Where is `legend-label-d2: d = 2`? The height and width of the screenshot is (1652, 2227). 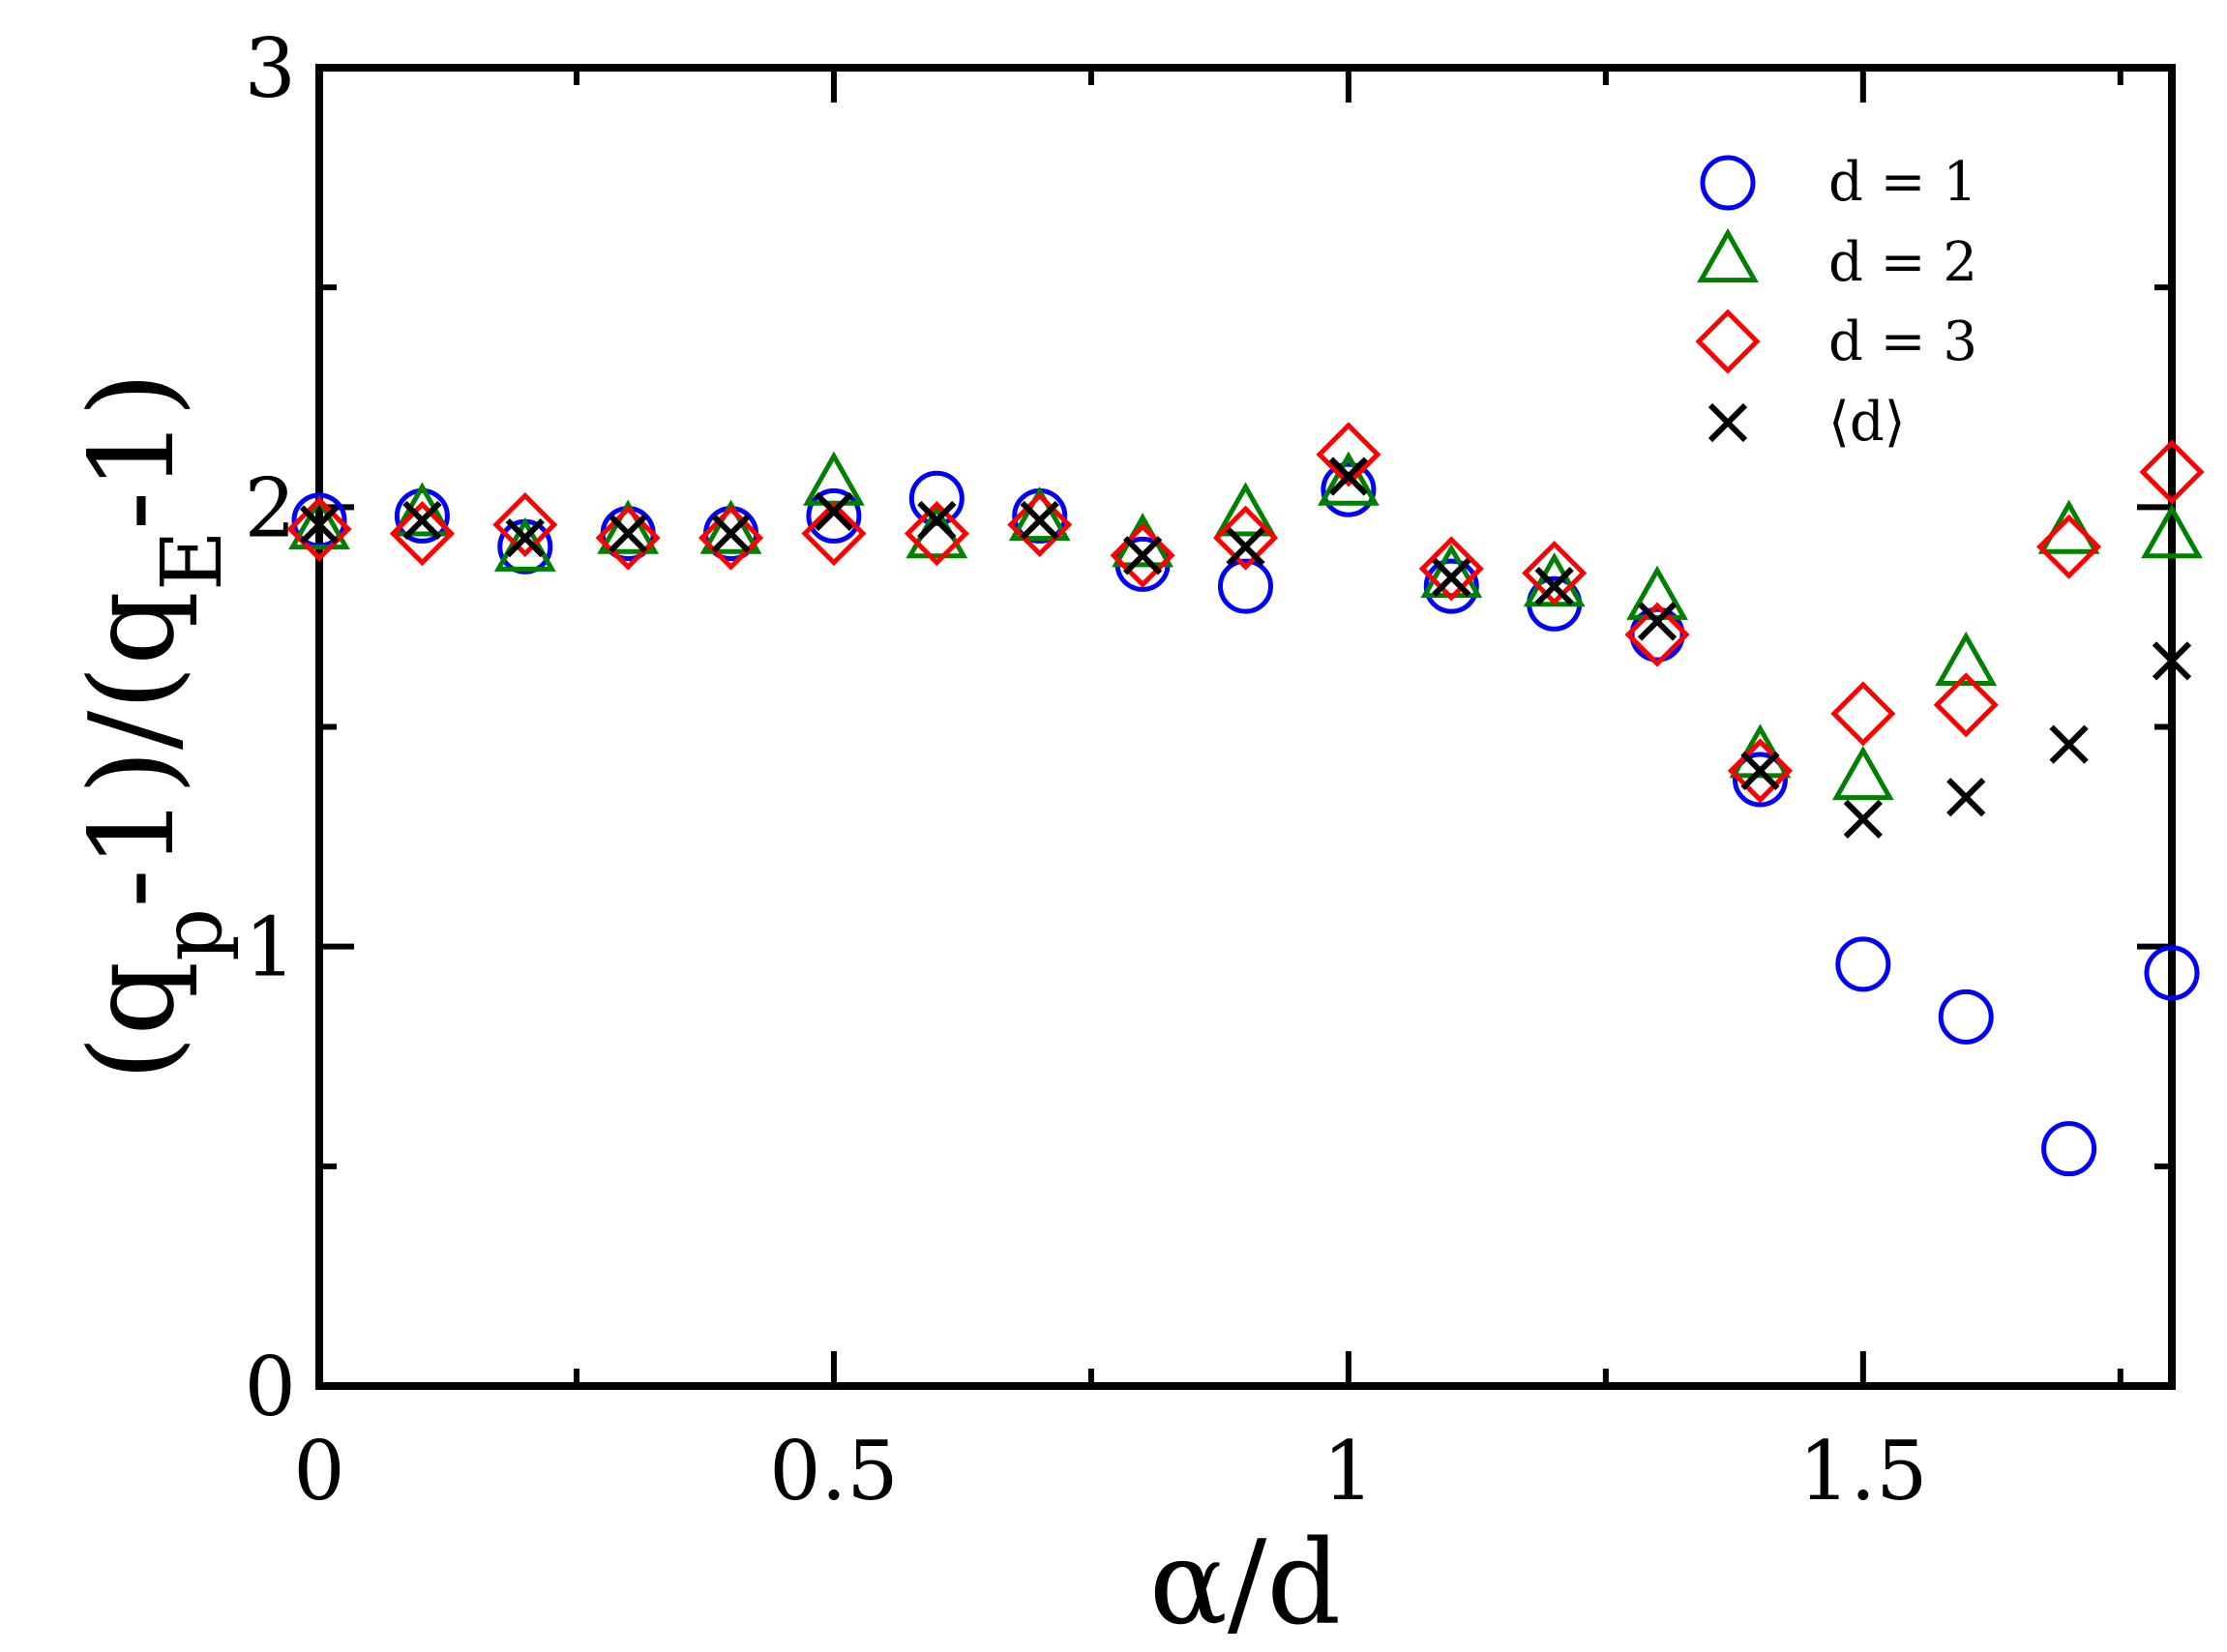 legend-label-d2: d = 2 is located at coordinates (1902, 262).